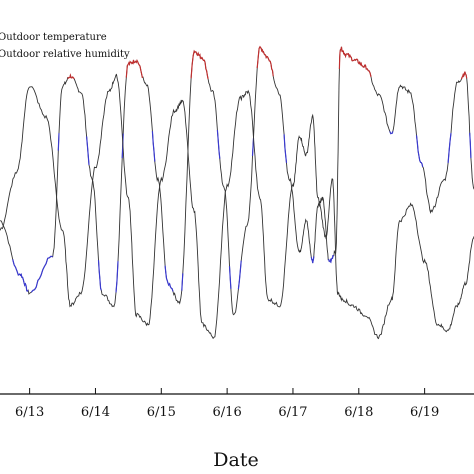 The height and width of the screenshot is (474, 474). Describe the element at coordinates (53, 37) in the screenshot. I see `legend-label-temperature: Outdoor temperature` at that location.